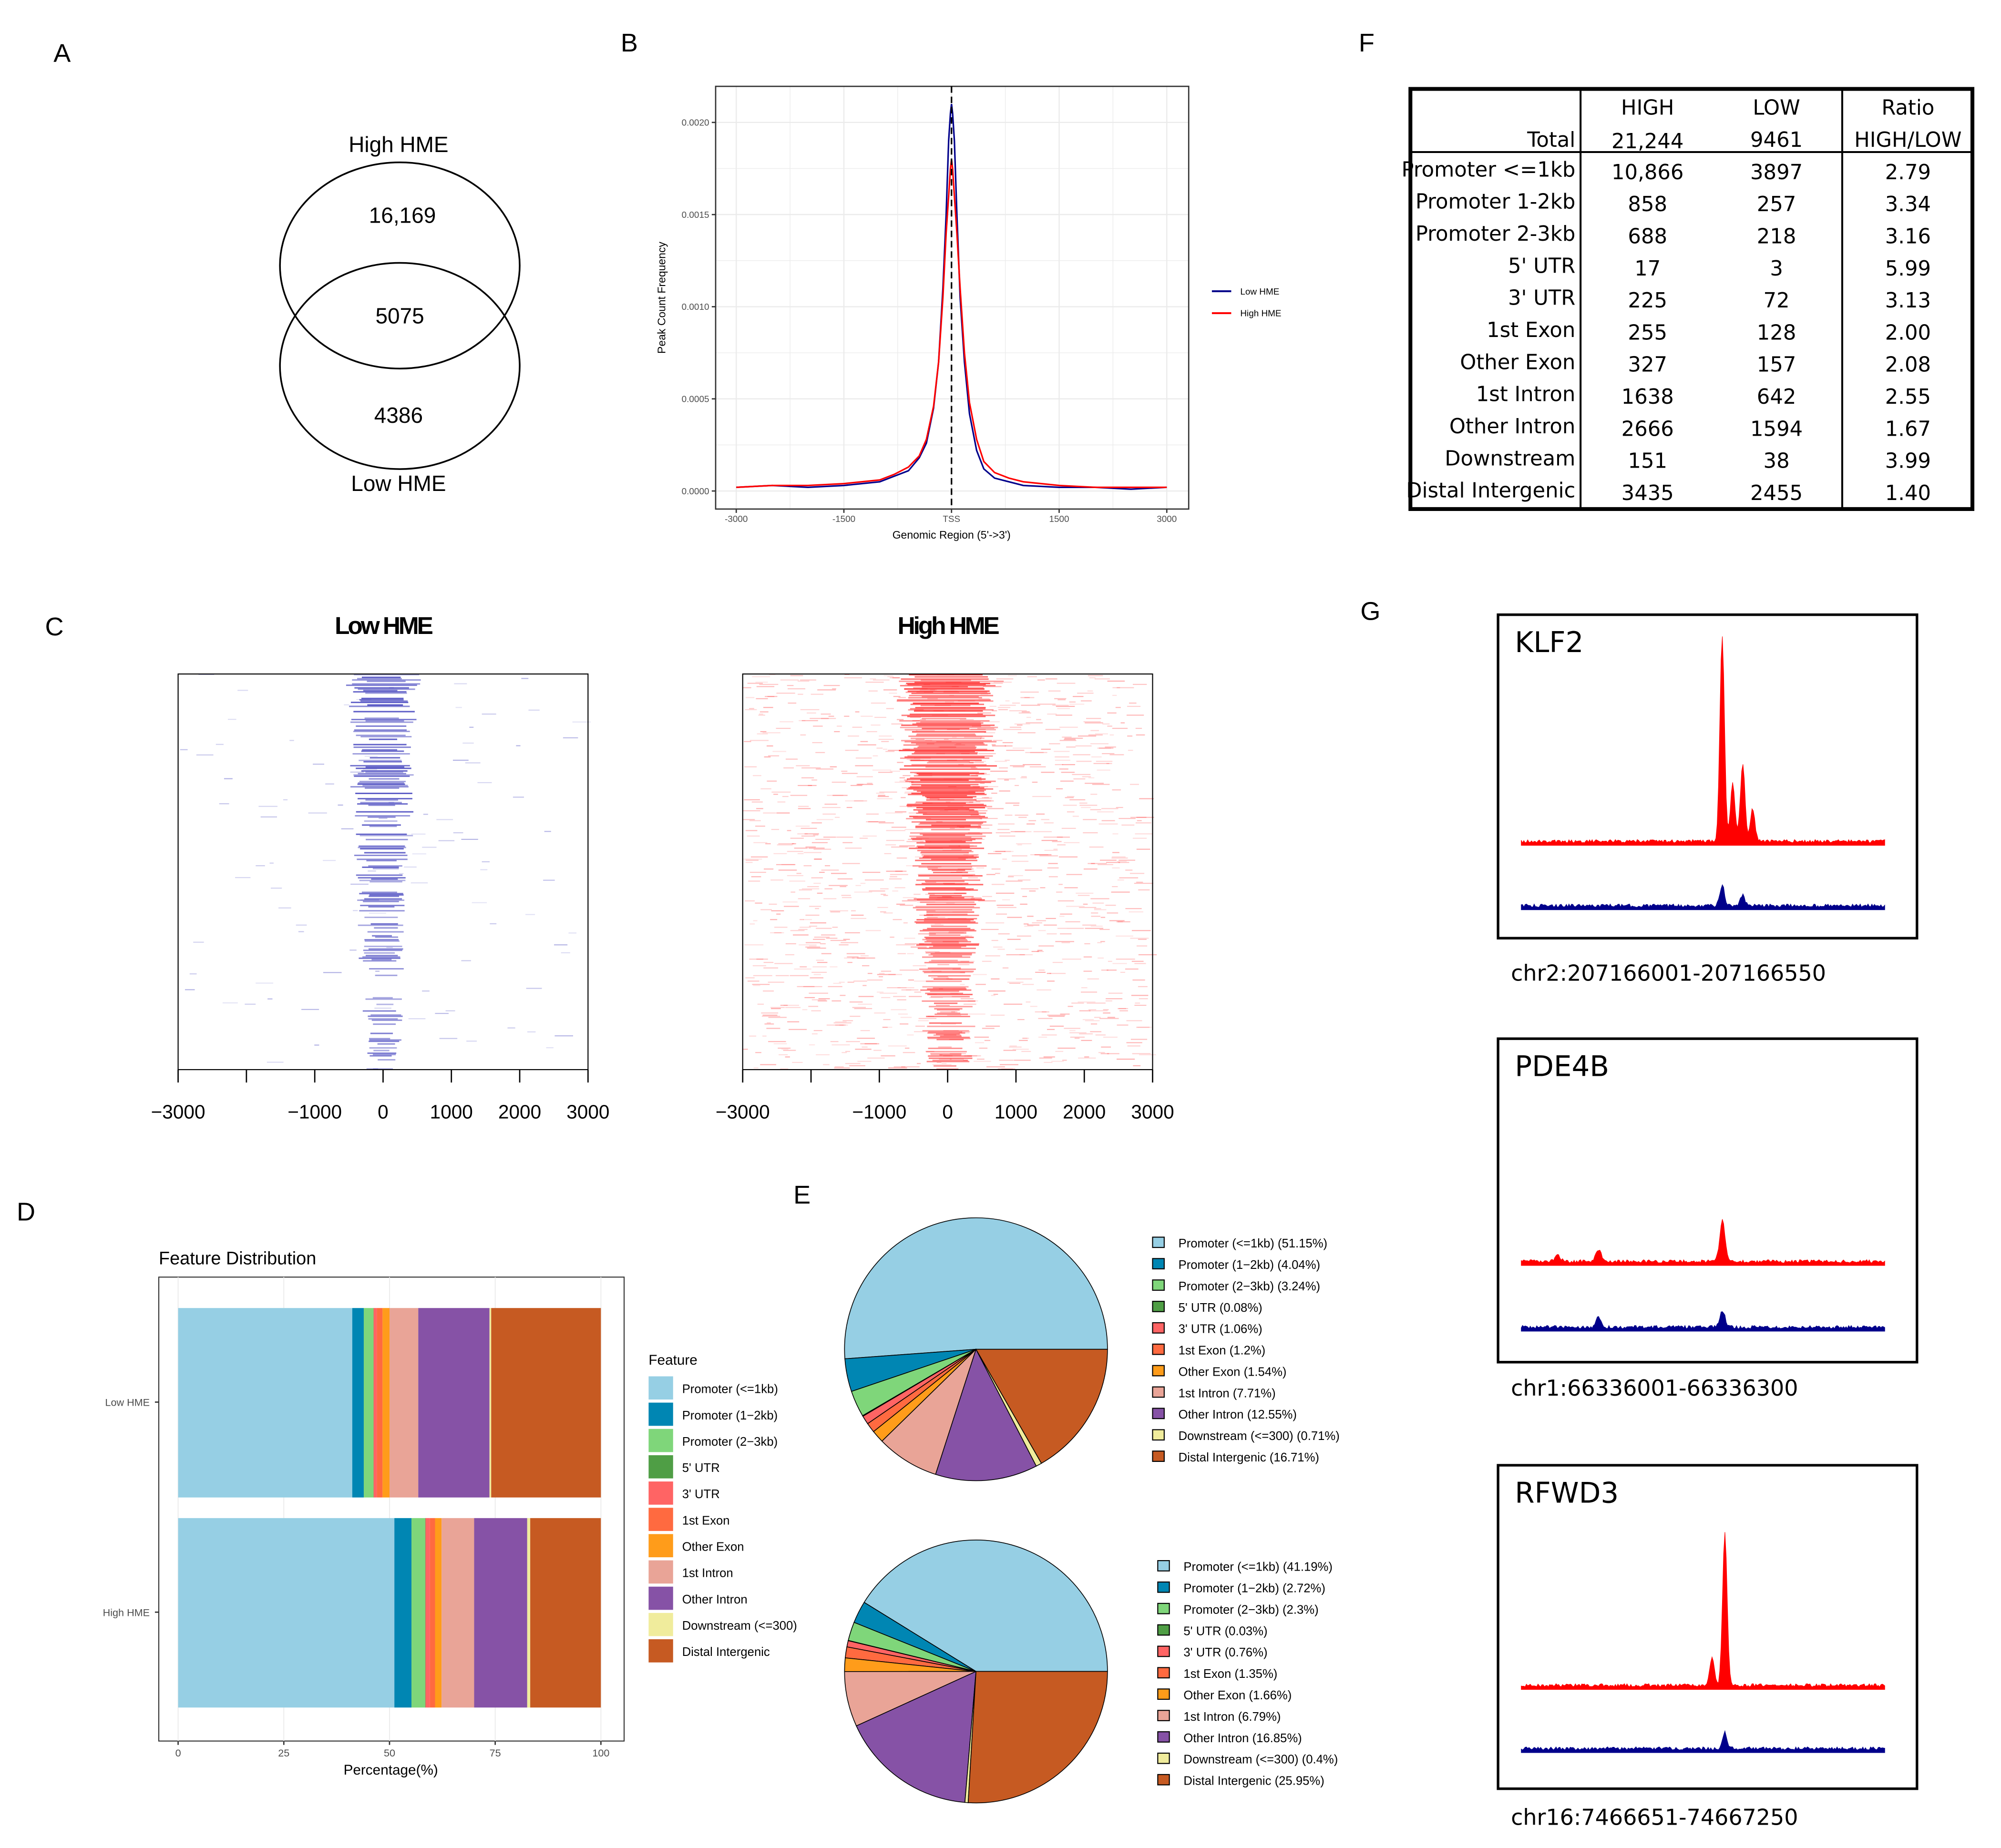 The height and width of the screenshot is (1848, 2001). Describe the element at coordinates (1776, 108) in the screenshot. I see `column-header-low: LOW` at that location.